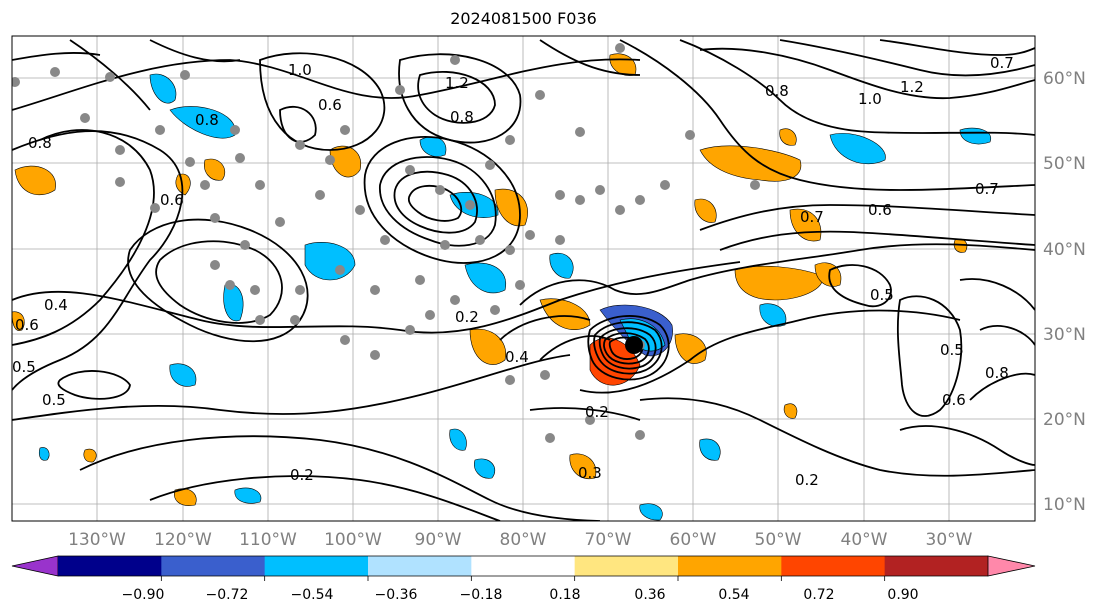 The height and width of the screenshot is (615, 1105). I want to click on lon-tick-label: 60°W, so click(693, 540).